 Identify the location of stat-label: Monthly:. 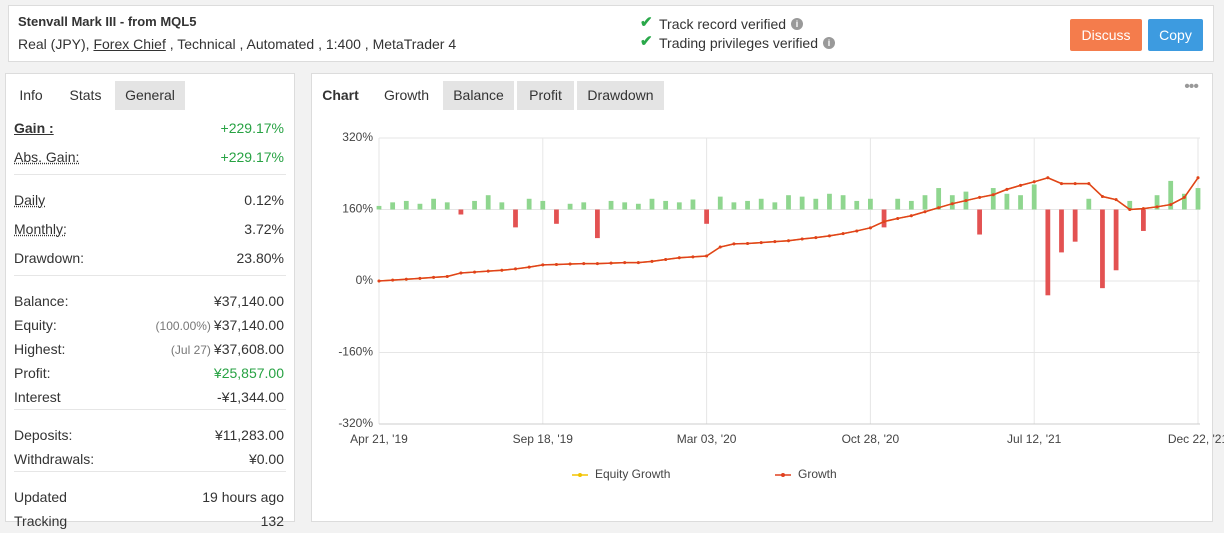
(40, 229).